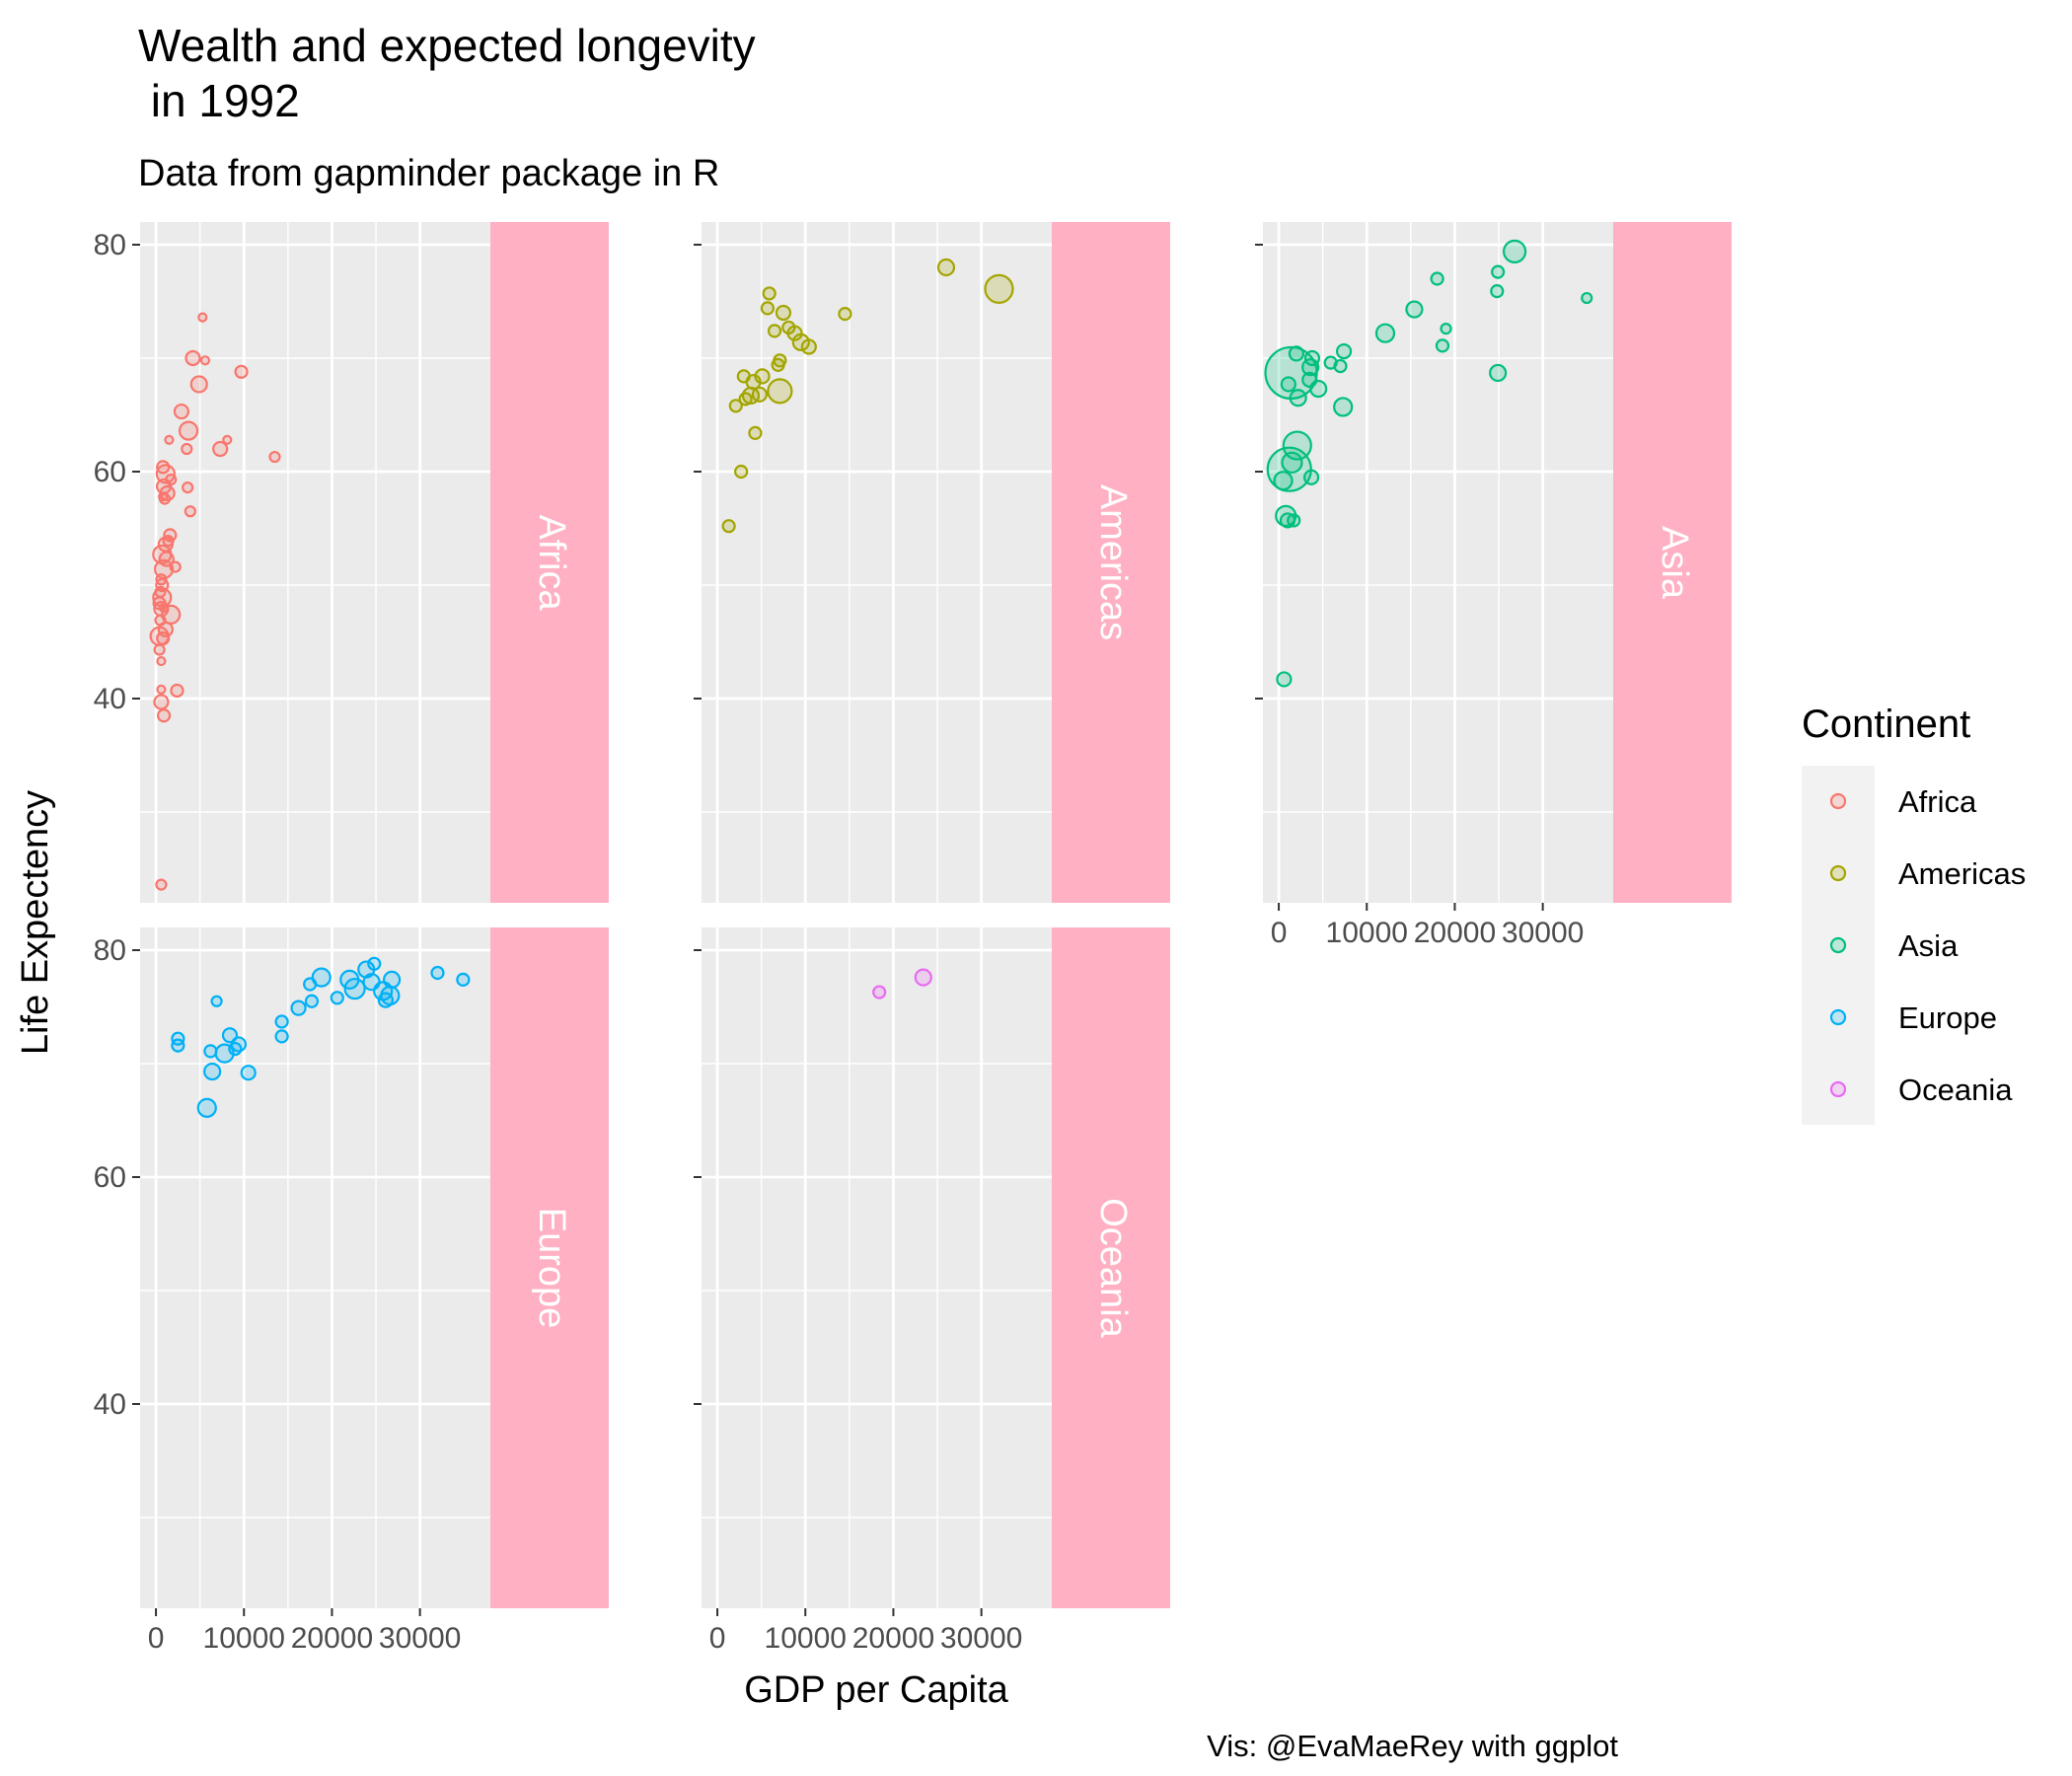  I want to click on legend-label: Oceania, so click(1956, 1090).